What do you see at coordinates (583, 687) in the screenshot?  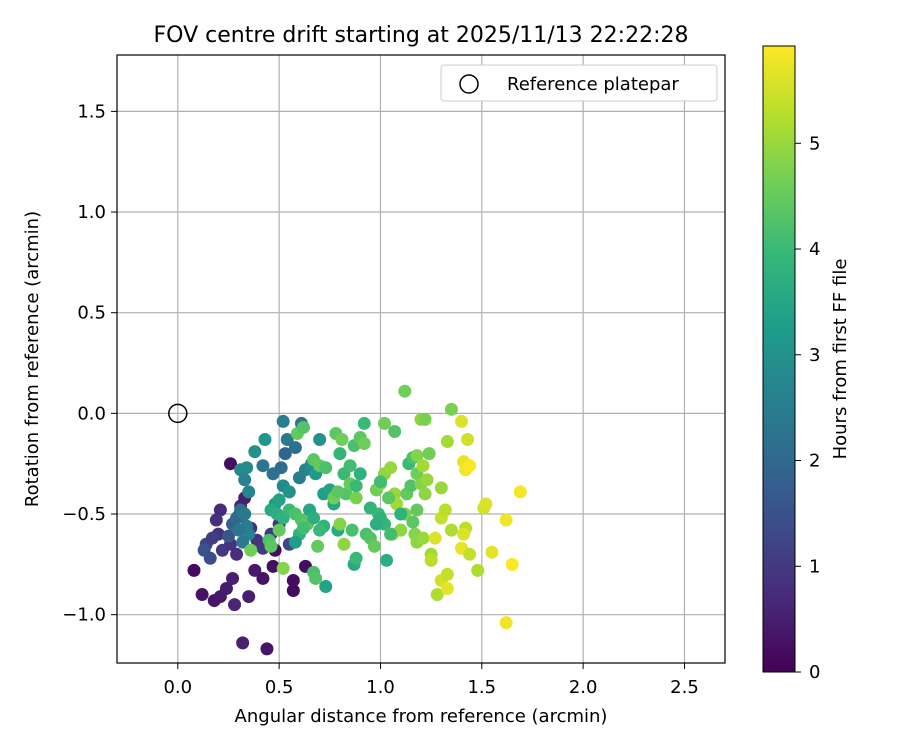 I see `x-tick-label: 2.0` at bounding box center [583, 687].